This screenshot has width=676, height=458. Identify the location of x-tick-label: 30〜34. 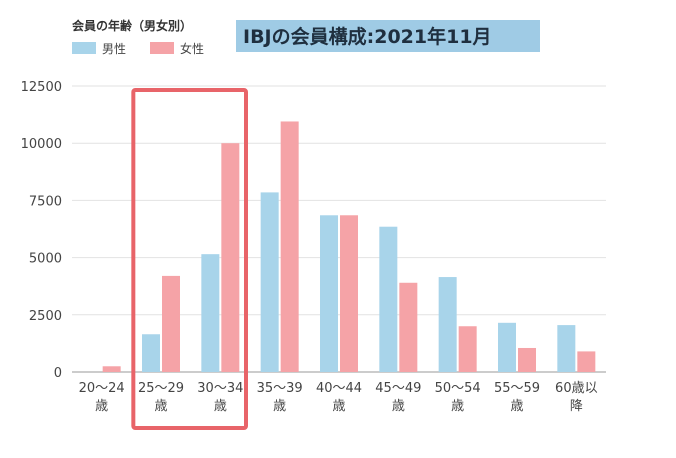
(220, 388).